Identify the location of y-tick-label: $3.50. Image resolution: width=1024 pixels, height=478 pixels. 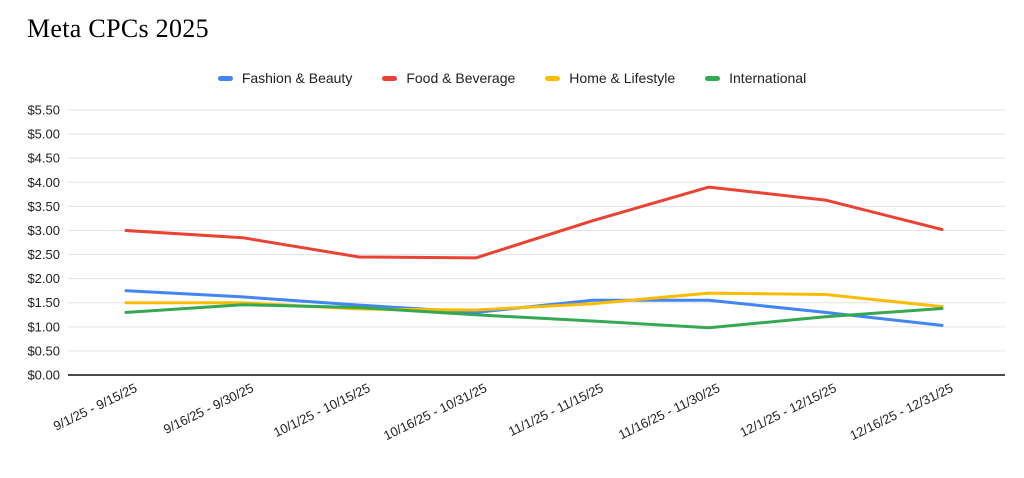
(43, 206).